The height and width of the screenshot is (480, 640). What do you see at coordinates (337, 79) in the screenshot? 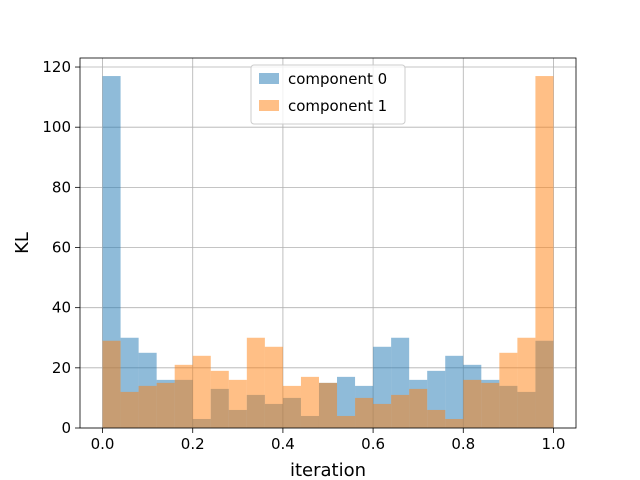
I see `legend-label-component-0: component 0` at bounding box center [337, 79].